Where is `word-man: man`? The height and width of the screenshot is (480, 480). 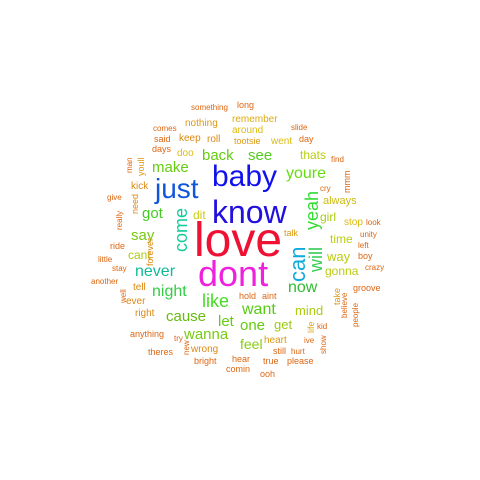 word-man: man is located at coordinates (129, 165).